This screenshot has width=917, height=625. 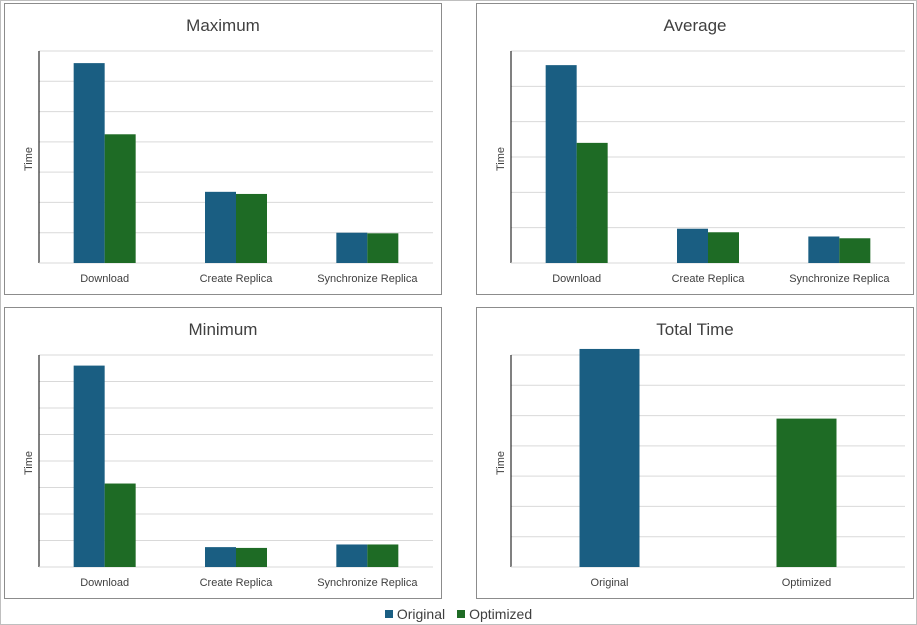 I want to click on legend-item-optimized: Optimized, so click(x=494, y=614).